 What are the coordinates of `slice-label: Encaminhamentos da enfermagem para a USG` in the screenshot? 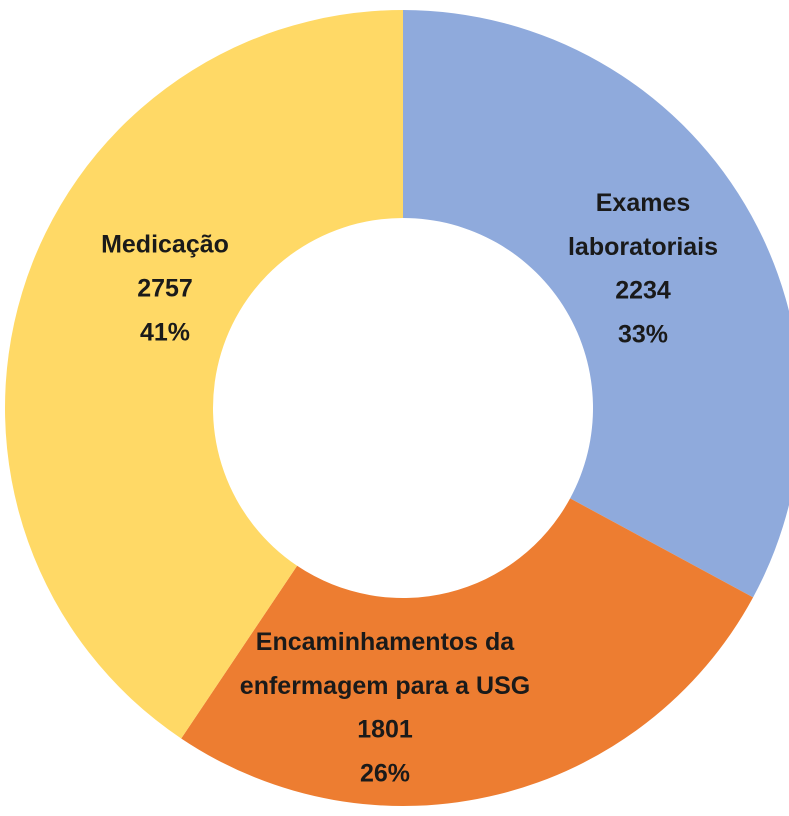 It's located at (385, 664).